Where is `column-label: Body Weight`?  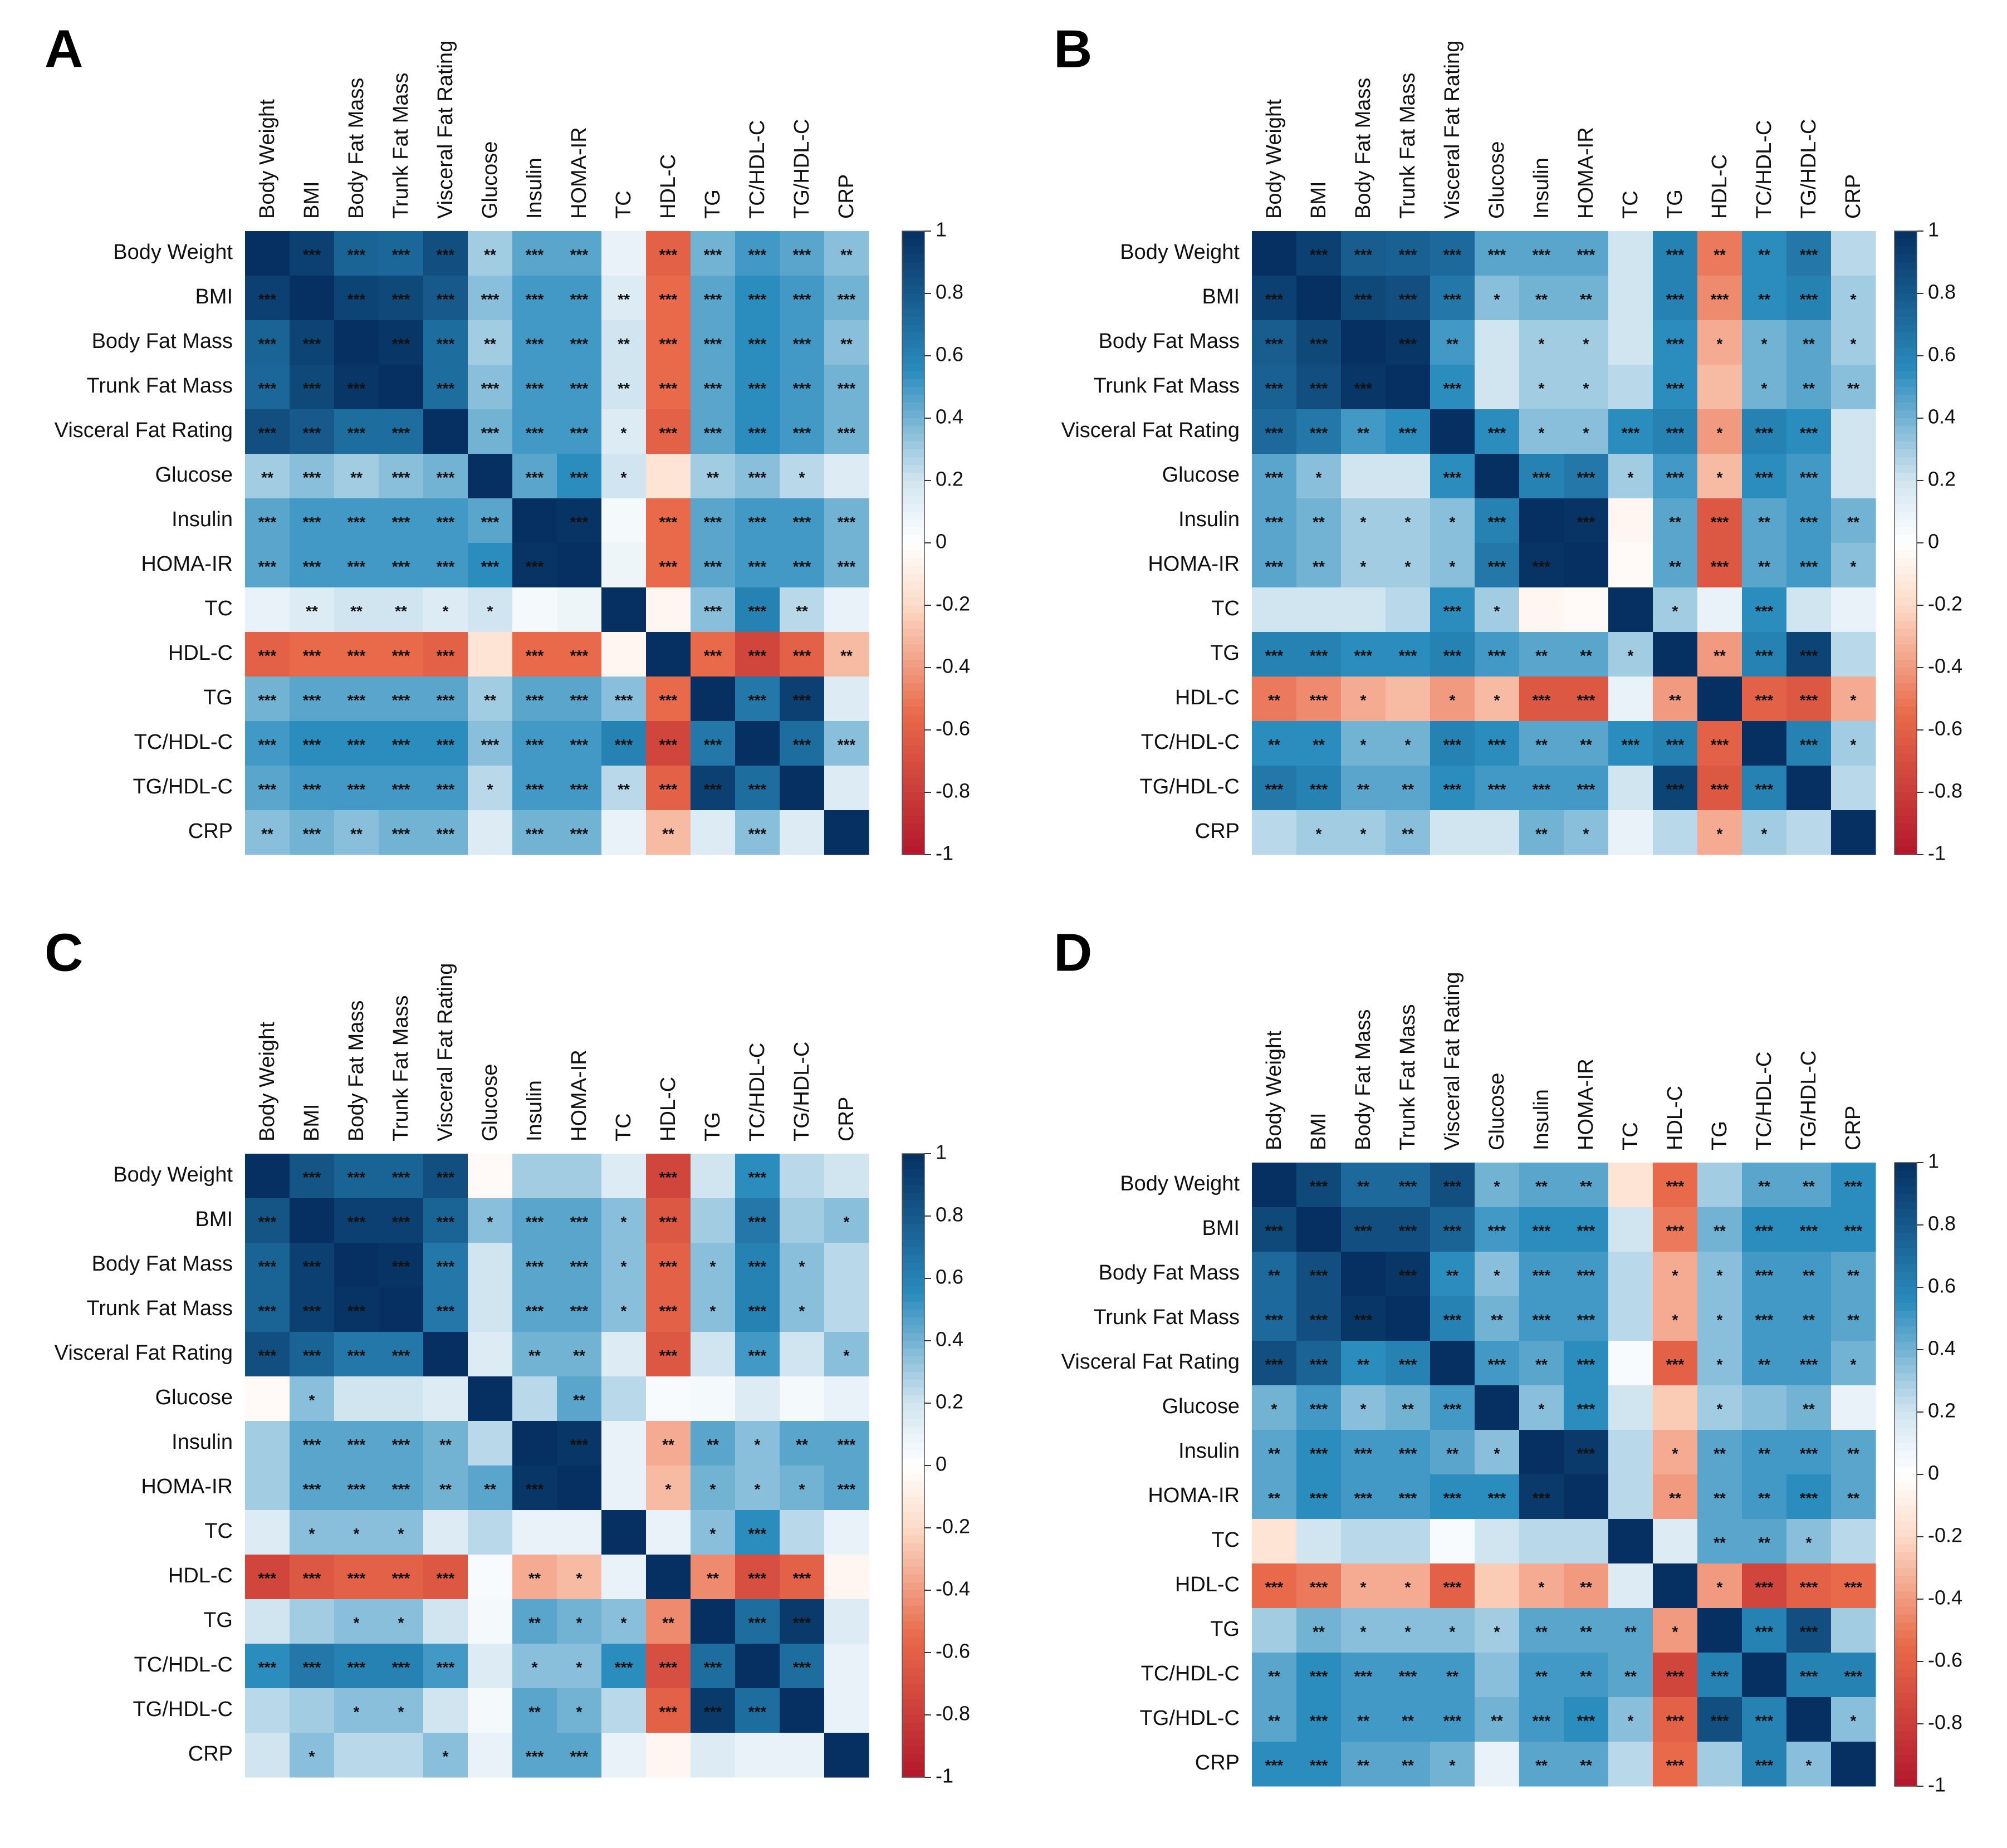 column-label: Body Weight is located at coordinates (1274, 1090).